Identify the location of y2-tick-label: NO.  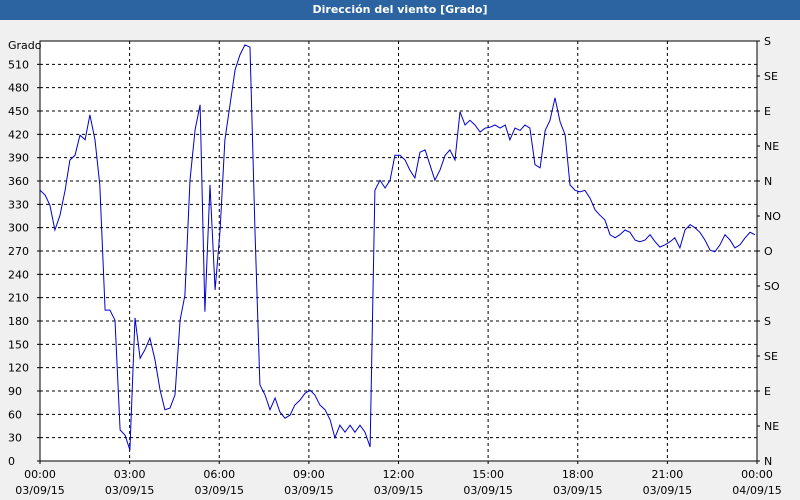
(772, 216).